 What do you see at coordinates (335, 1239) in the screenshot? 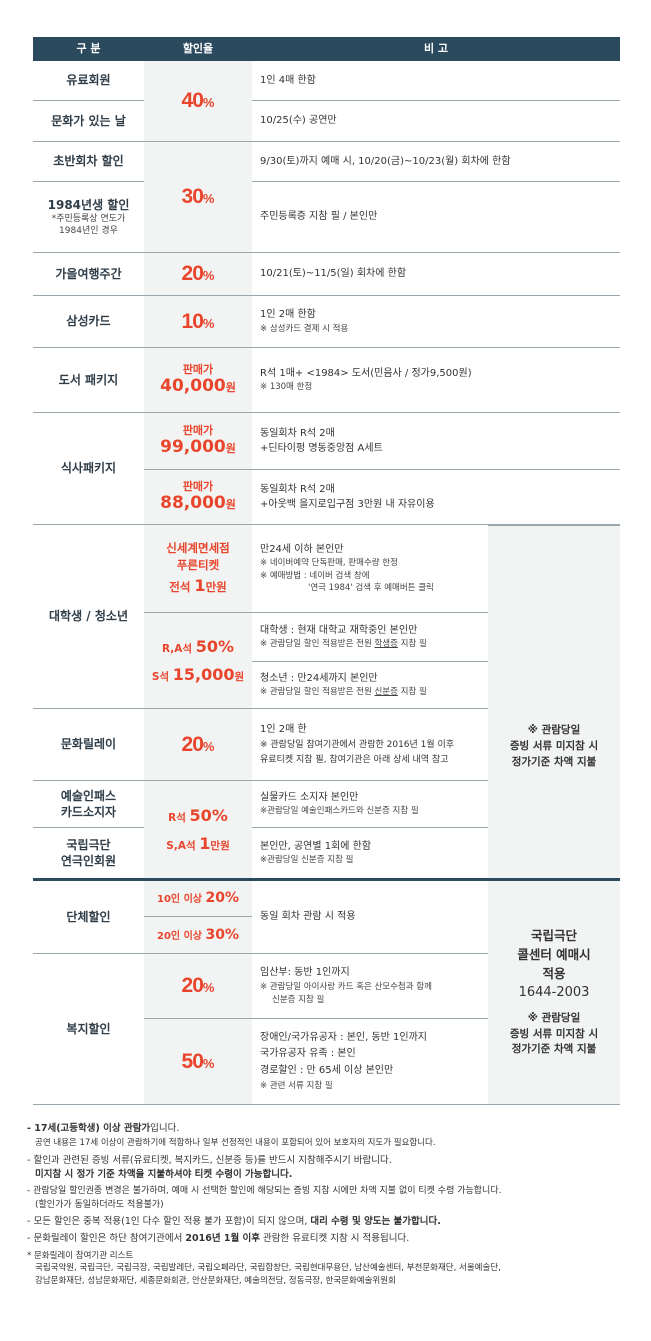
I see `text: 관람한 유료티켓 지참 시 적용됩니다.` at bounding box center [335, 1239].